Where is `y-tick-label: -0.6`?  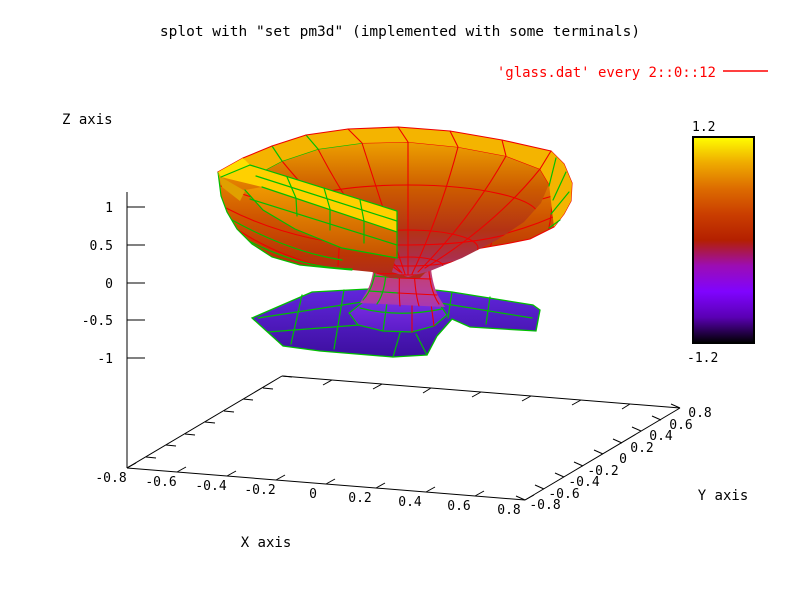 y-tick-label: -0.6 is located at coordinates (563, 494).